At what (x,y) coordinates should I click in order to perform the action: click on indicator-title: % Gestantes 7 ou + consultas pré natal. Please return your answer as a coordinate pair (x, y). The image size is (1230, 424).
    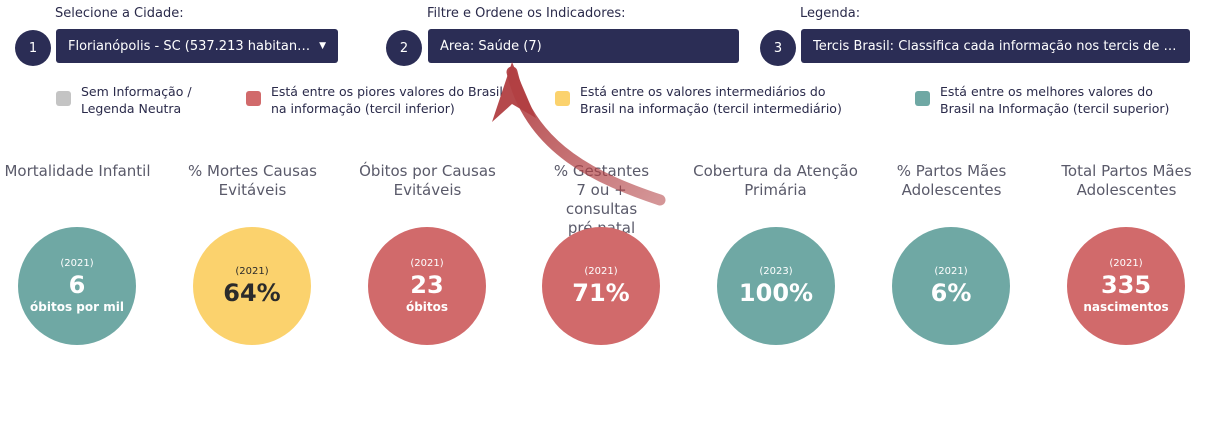
    Looking at the image, I should click on (601, 199).